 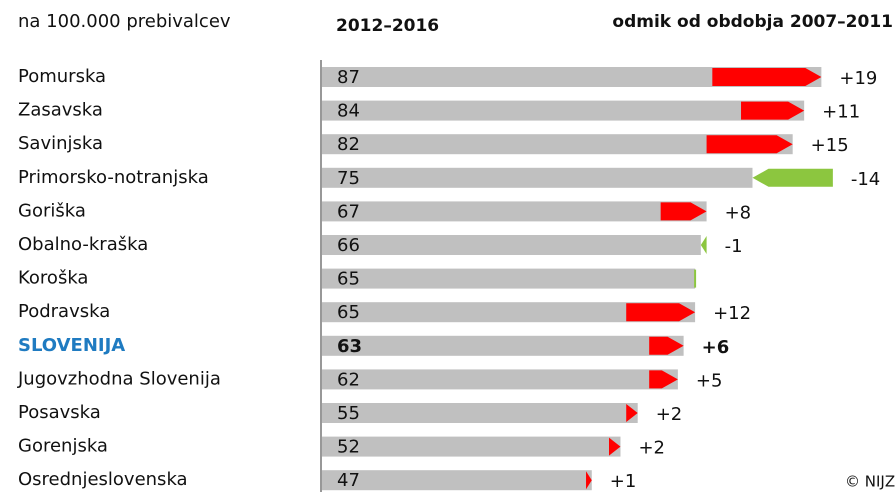 I want to click on value-label: 75, so click(x=348, y=178).